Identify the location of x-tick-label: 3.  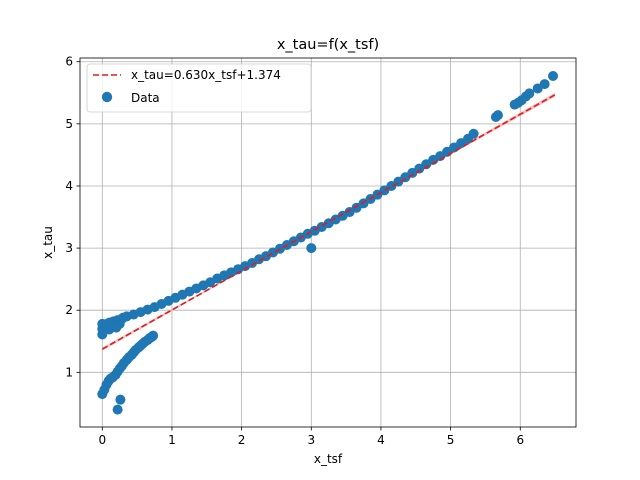
(311, 440).